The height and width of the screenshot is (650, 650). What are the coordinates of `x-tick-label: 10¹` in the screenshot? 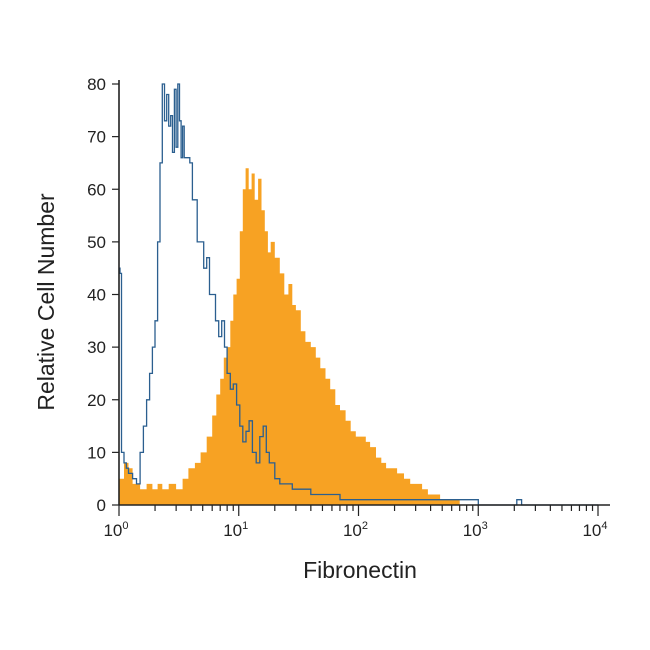 It's located at (235, 530).